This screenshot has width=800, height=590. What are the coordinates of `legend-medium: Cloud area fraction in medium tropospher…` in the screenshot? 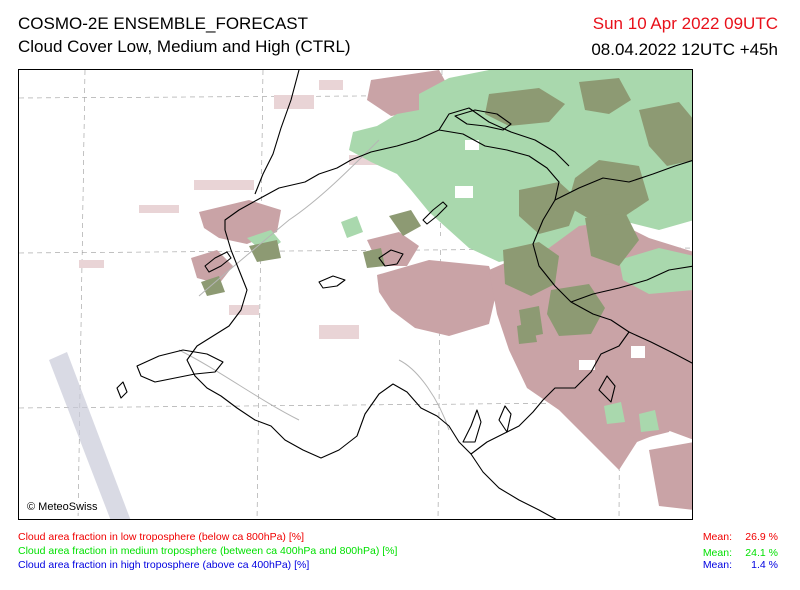 It's located at (207, 551).